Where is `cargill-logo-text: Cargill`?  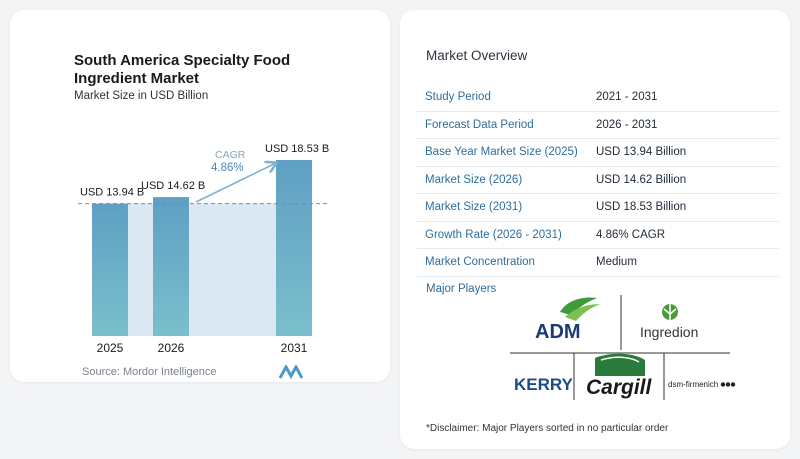
cargill-logo-text: Cargill is located at coordinates (619, 387).